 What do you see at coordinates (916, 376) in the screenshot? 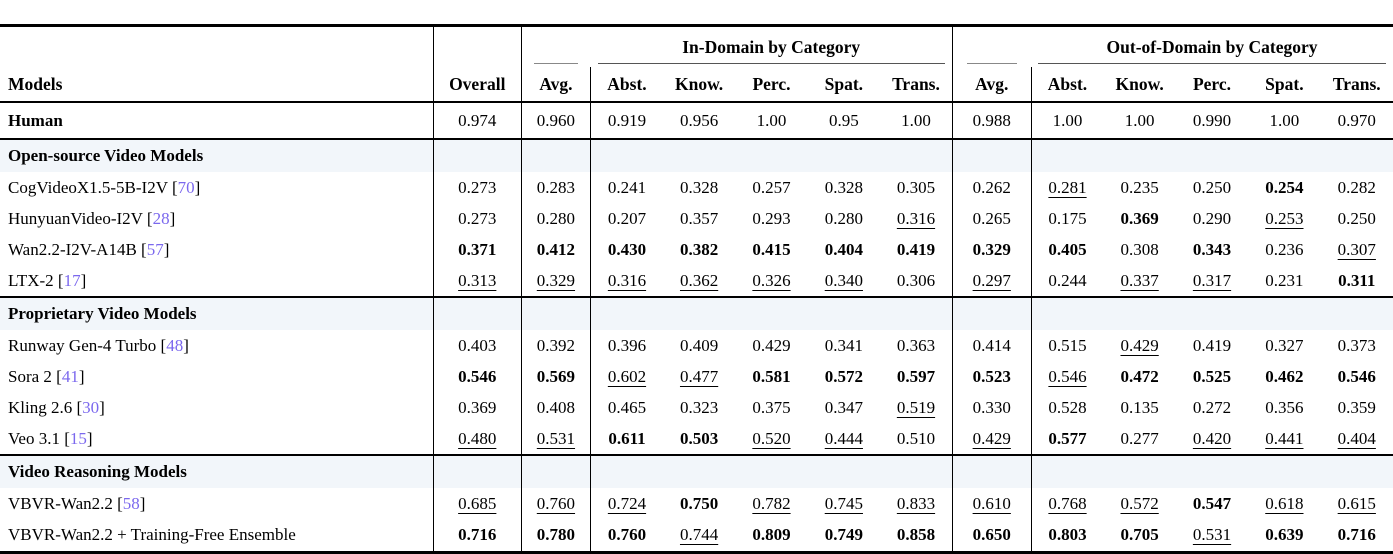
I see `score-cell: 0.597` at bounding box center [916, 376].